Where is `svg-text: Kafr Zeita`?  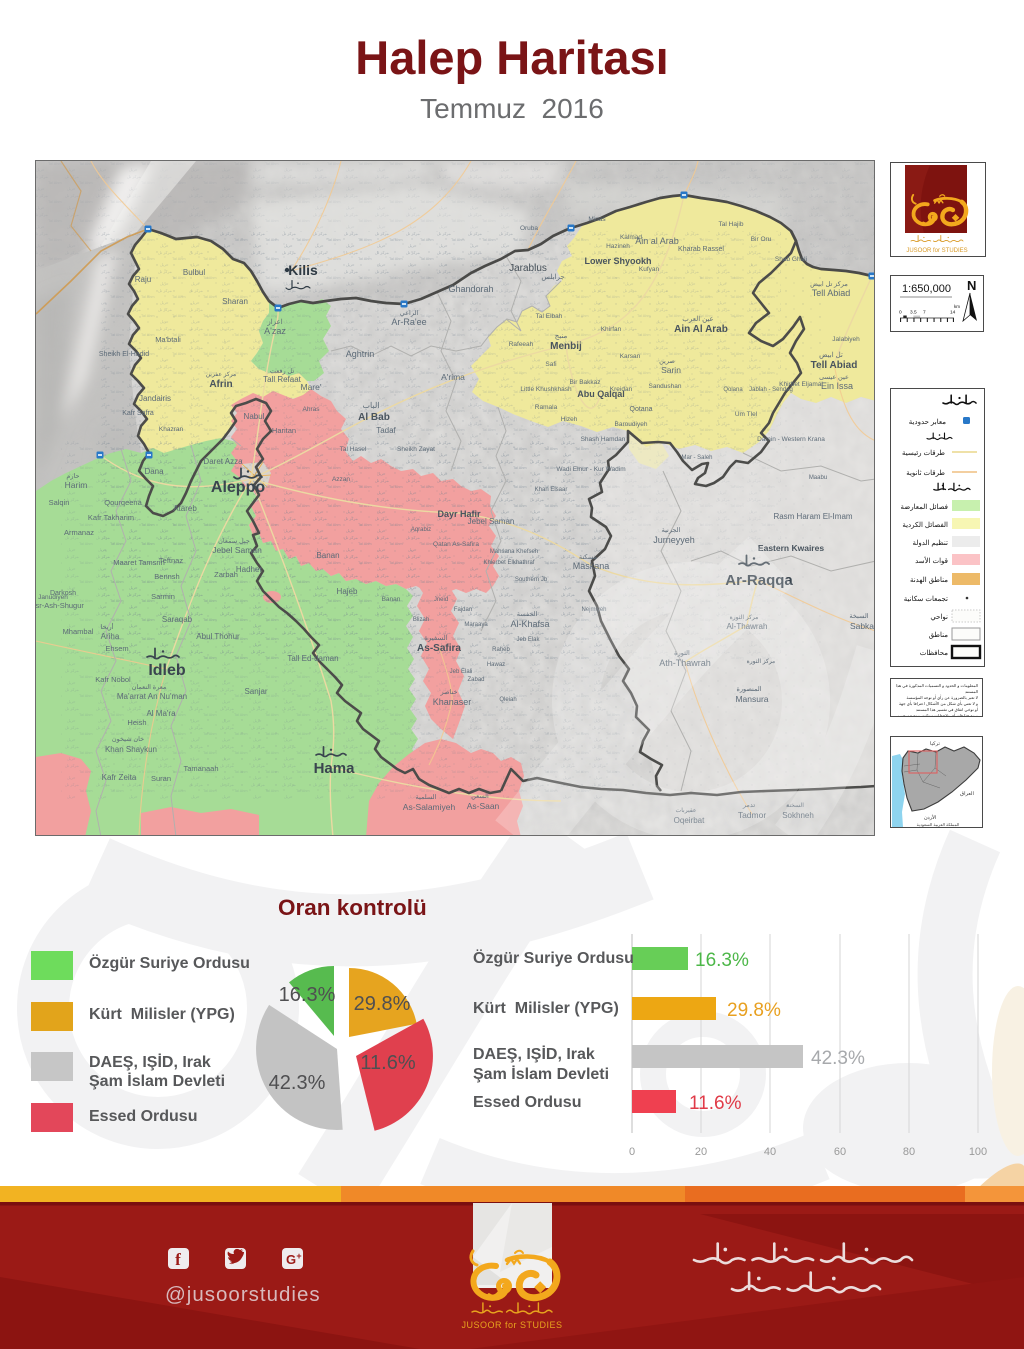
svg-text: Kafr Zeita is located at coordinates (119, 777).